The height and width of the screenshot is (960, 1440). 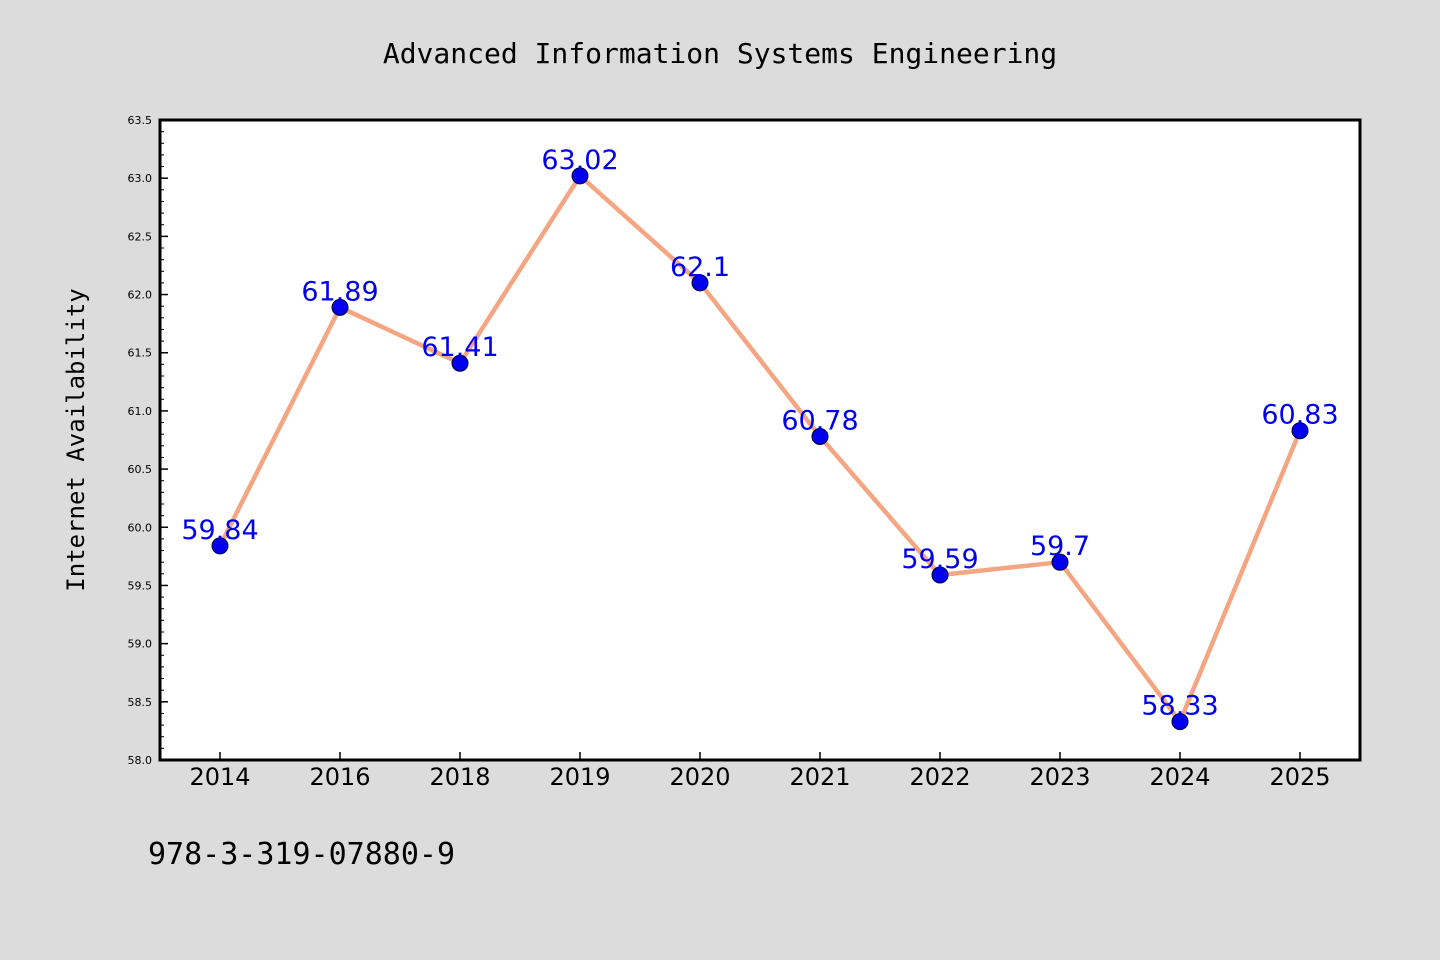 What do you see at coordinates (819, 777) in the screenshot?
I see `x-tick-label: 2021` at bounding box center [819, 777].